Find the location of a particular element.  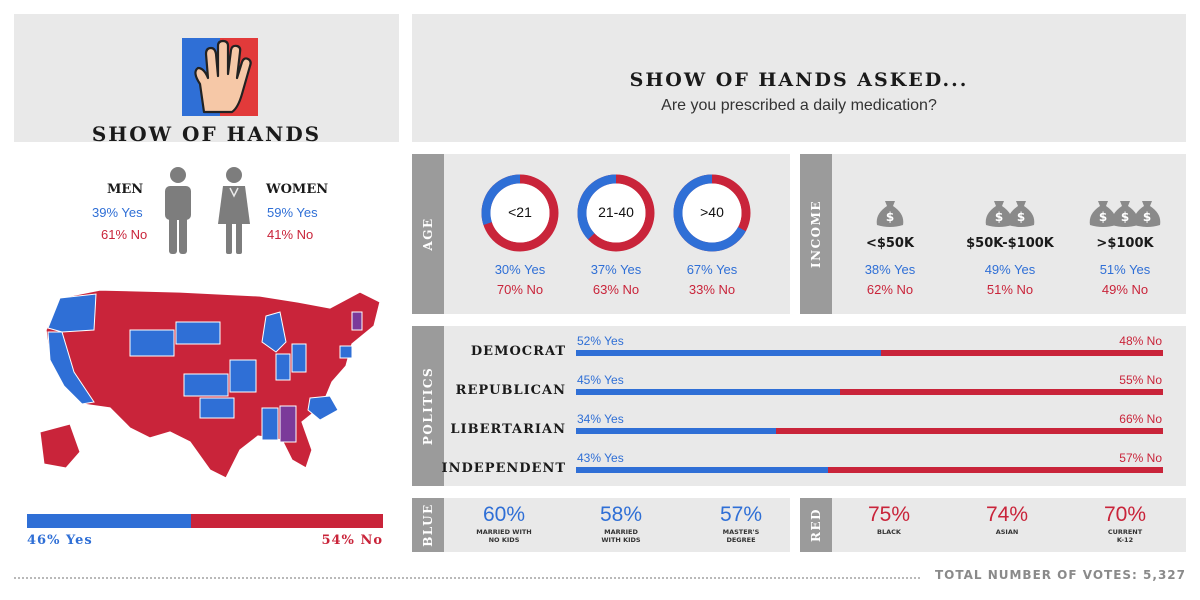

party-label: LIBERTARIAN is located at coordinates (508, 429).